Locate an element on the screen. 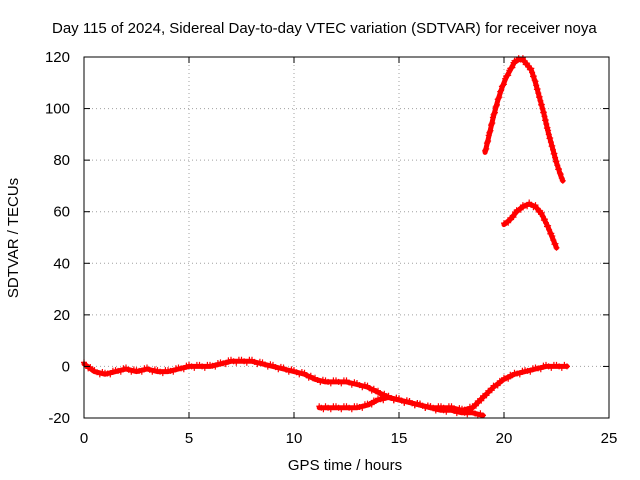 This screenshot has width=640, height=480. y-tick-label: 40 is located at coordinates (61, 263).